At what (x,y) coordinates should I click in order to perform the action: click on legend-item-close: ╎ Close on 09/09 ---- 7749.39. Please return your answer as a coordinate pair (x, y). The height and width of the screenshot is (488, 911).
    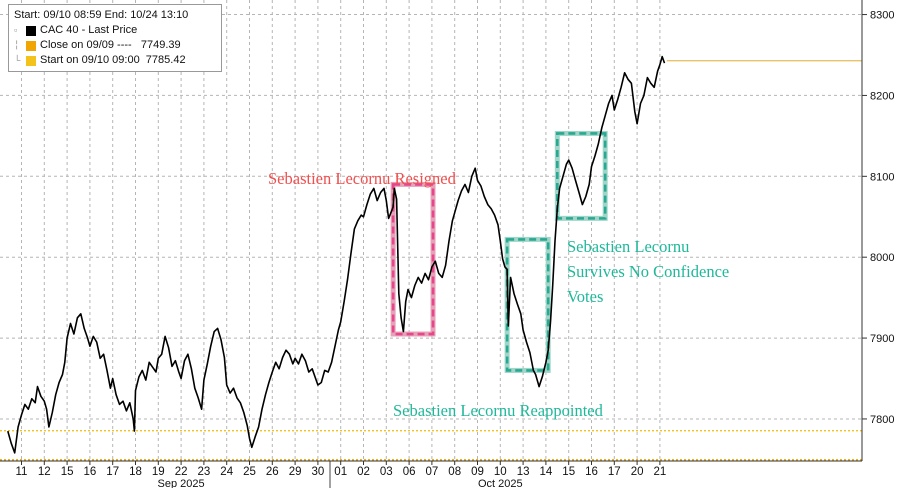
    Looking at the image, I should click on (115, 45).